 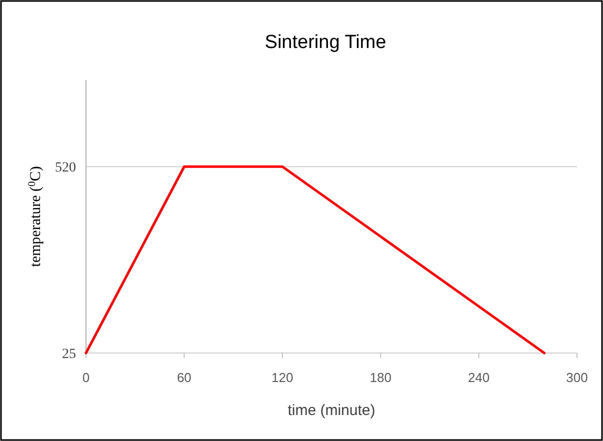 What do you see at coordinates (577, 377) in the screenshot?
I see `x-tick-label: 300` at bounding box center [577, 377].